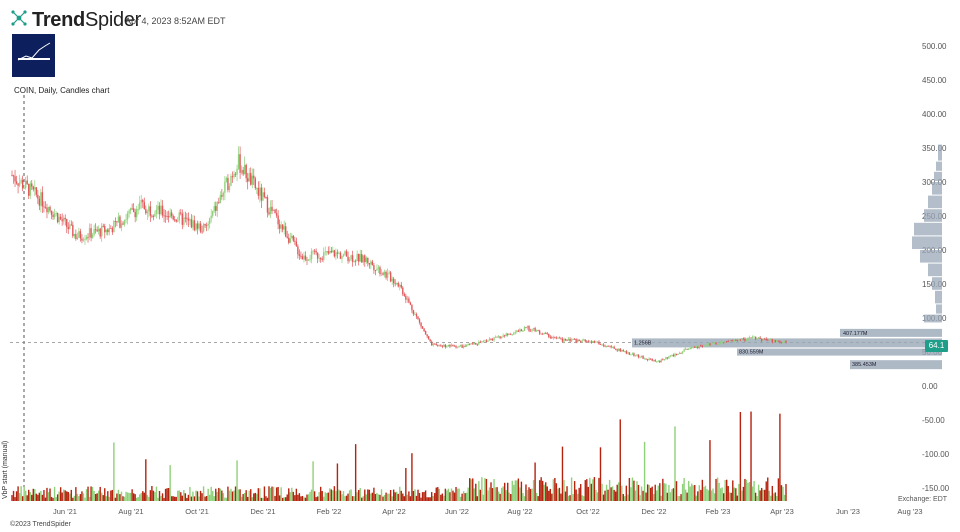 This screenshot has height=532, width=960. I want to click on time-axis-label: Apr '22, so click(394, 511).